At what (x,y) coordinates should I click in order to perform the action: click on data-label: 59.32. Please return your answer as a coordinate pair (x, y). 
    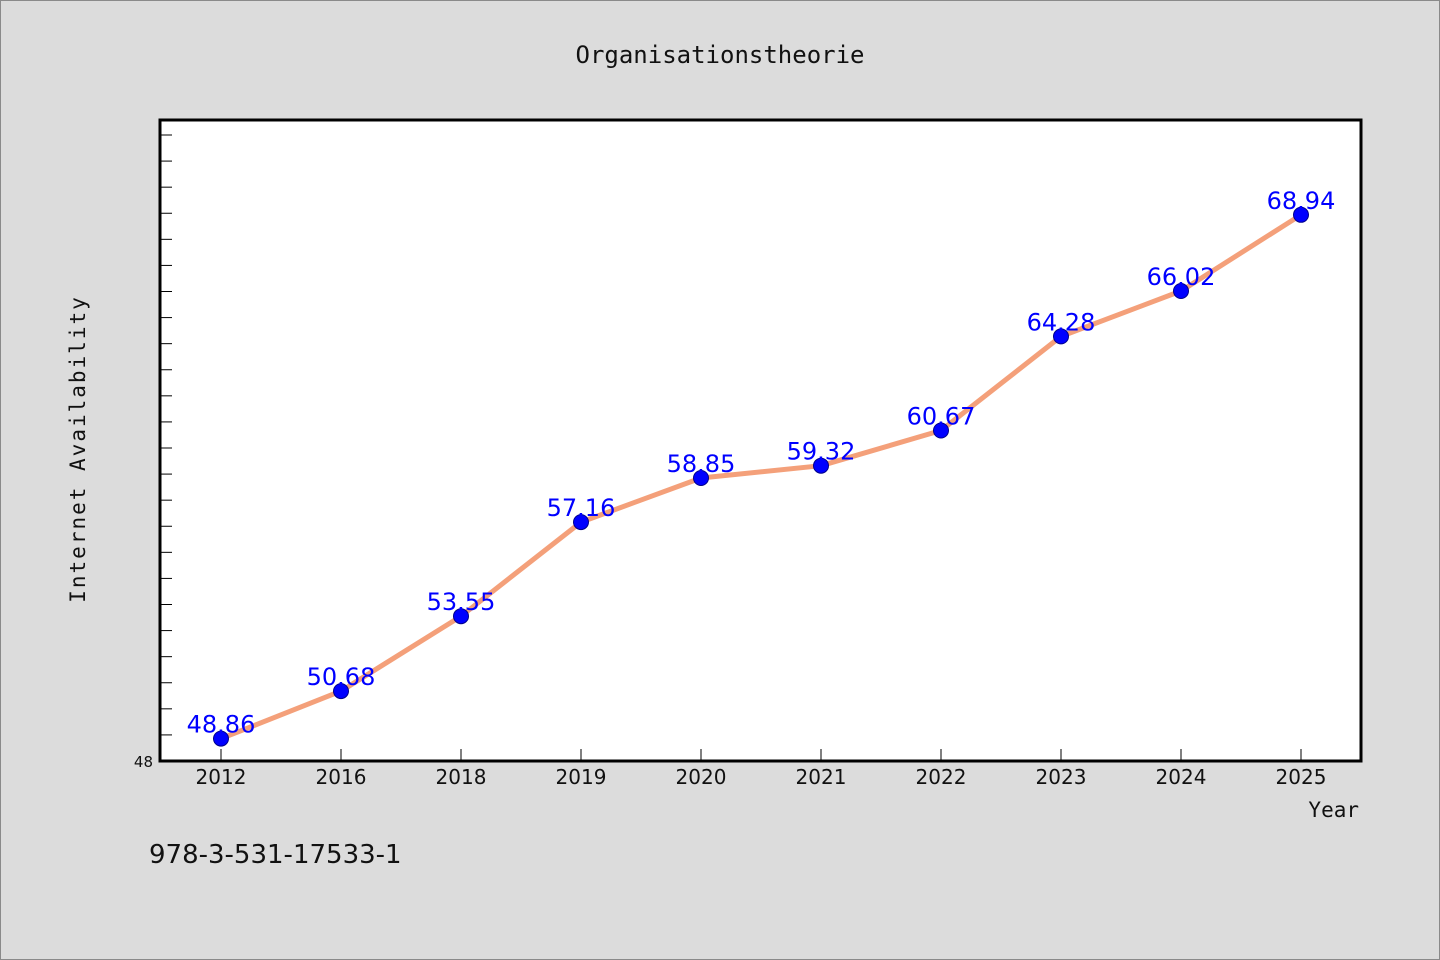
    Looking at the image, I should click on (821, 452).